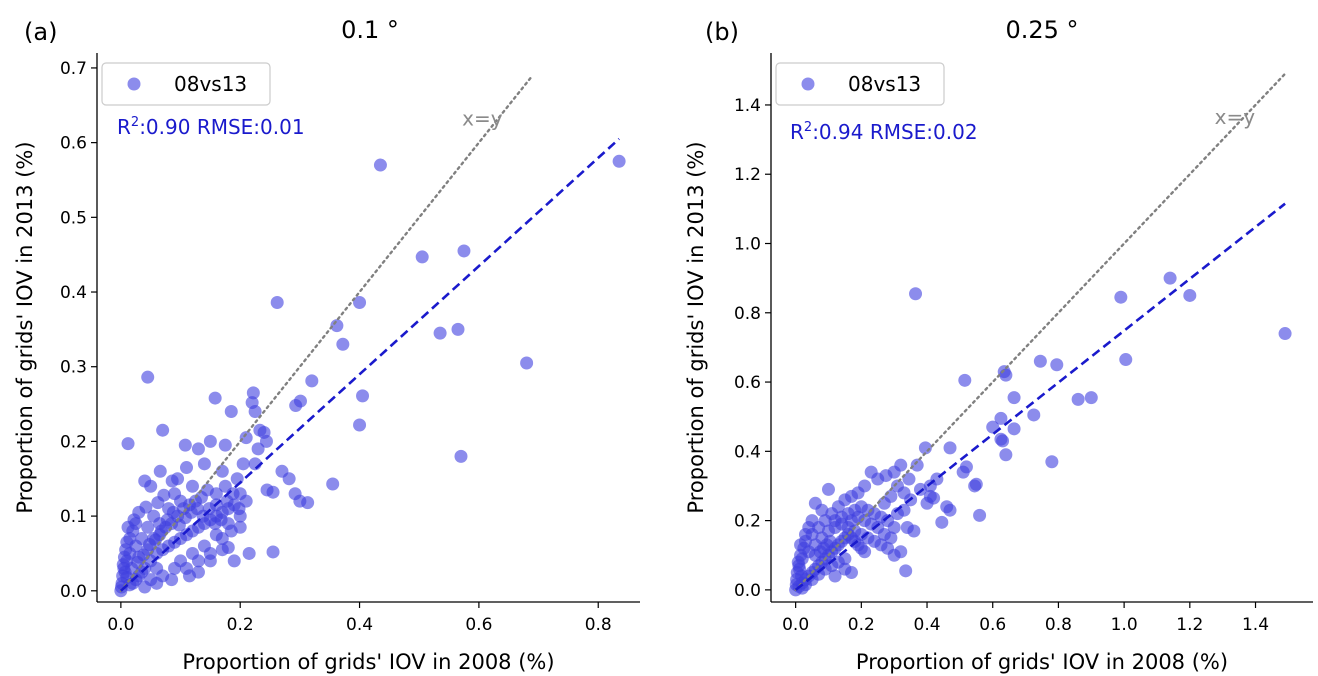 The width and height of the screenshot is (1318, 676). Describe the element at coordinates (1042, 662) in the screenshot. I see `x-axis-label: Proportion of grids' IOV in 2008 (%)` at that location.